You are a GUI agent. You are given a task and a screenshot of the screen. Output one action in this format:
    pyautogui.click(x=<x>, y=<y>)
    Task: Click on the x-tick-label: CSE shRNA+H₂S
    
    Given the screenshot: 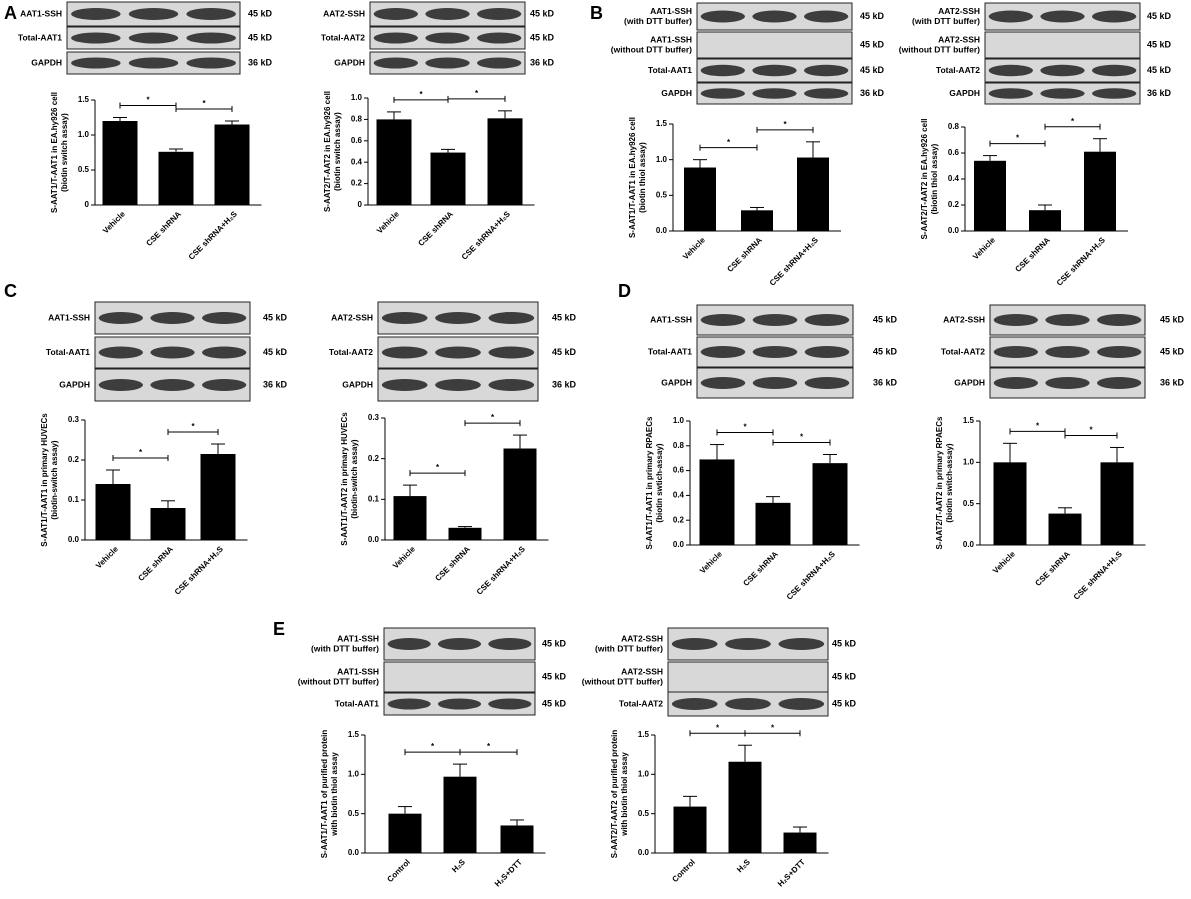 What is the action you would take?
    pyautogui.click(x=486, y=235)
    